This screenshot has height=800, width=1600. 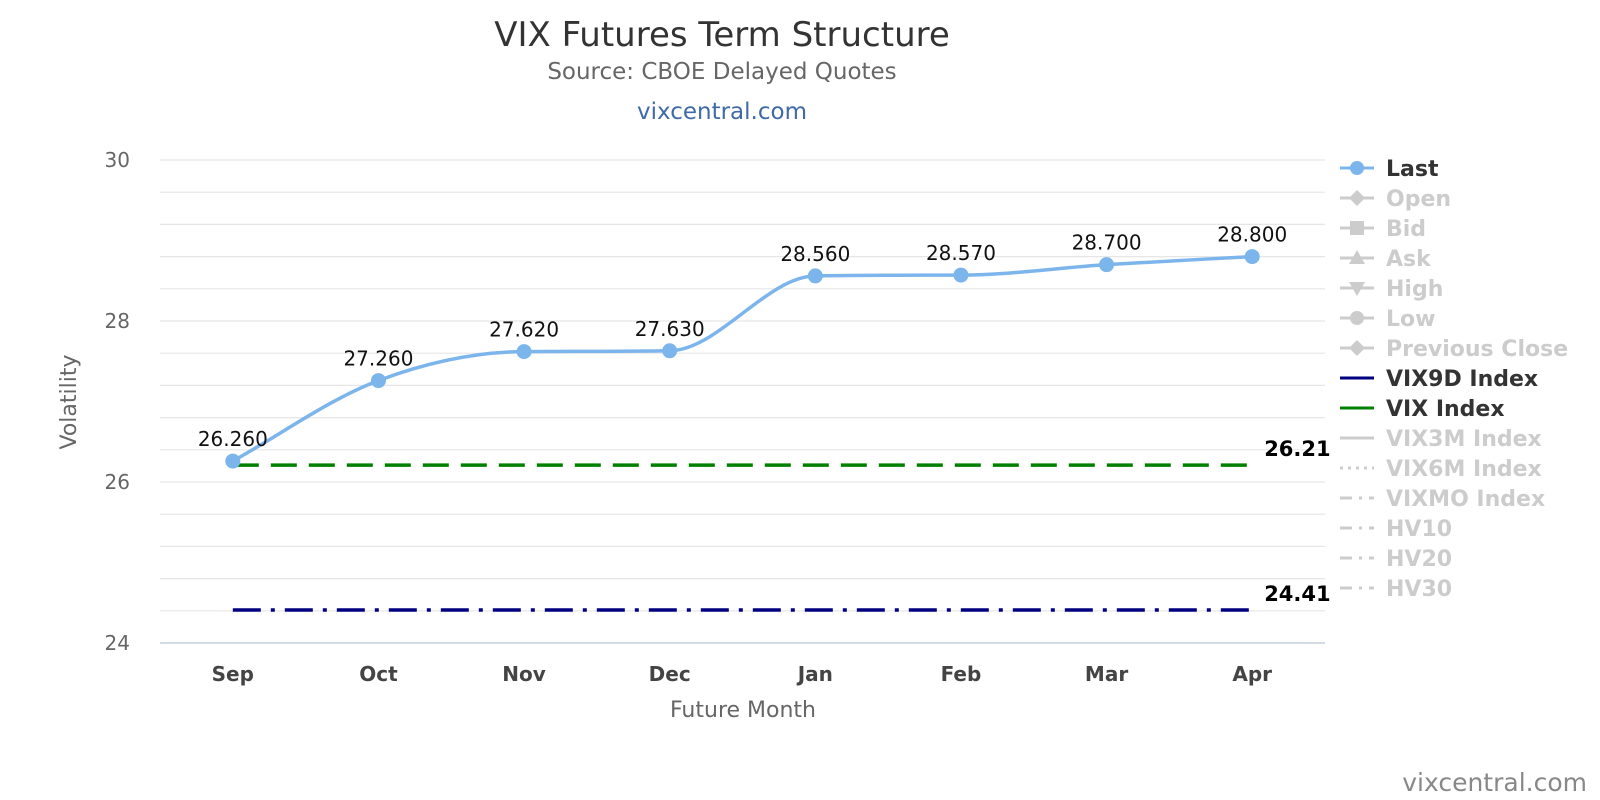 I want to click on data-label: 28.700, so click(x=1107, y=243).